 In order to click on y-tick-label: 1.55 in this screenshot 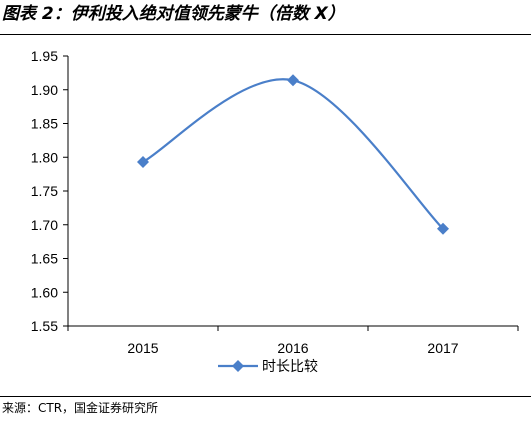, I will do `click(44, 326)`.